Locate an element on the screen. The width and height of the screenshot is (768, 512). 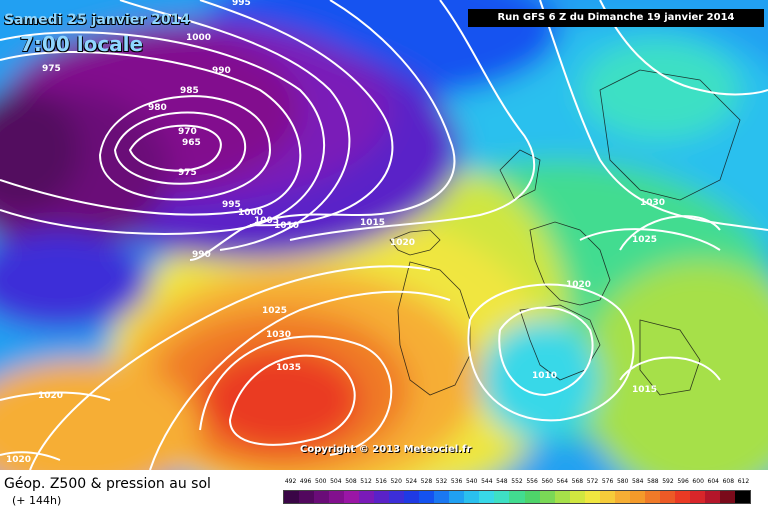
scale-label: 520 is located at coordinates (396, 481).